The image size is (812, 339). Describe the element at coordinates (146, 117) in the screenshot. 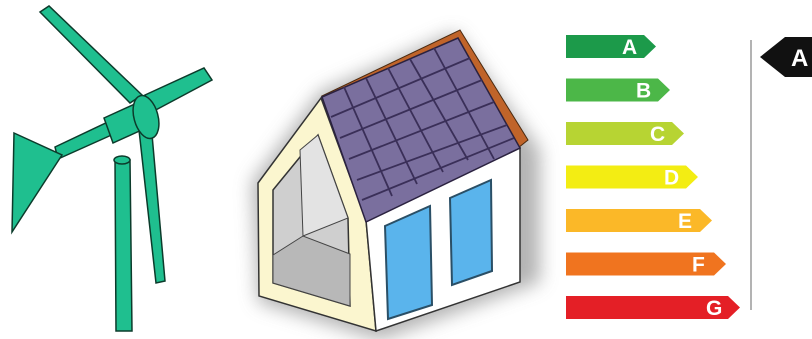

I see `turbine-hub` at that location.